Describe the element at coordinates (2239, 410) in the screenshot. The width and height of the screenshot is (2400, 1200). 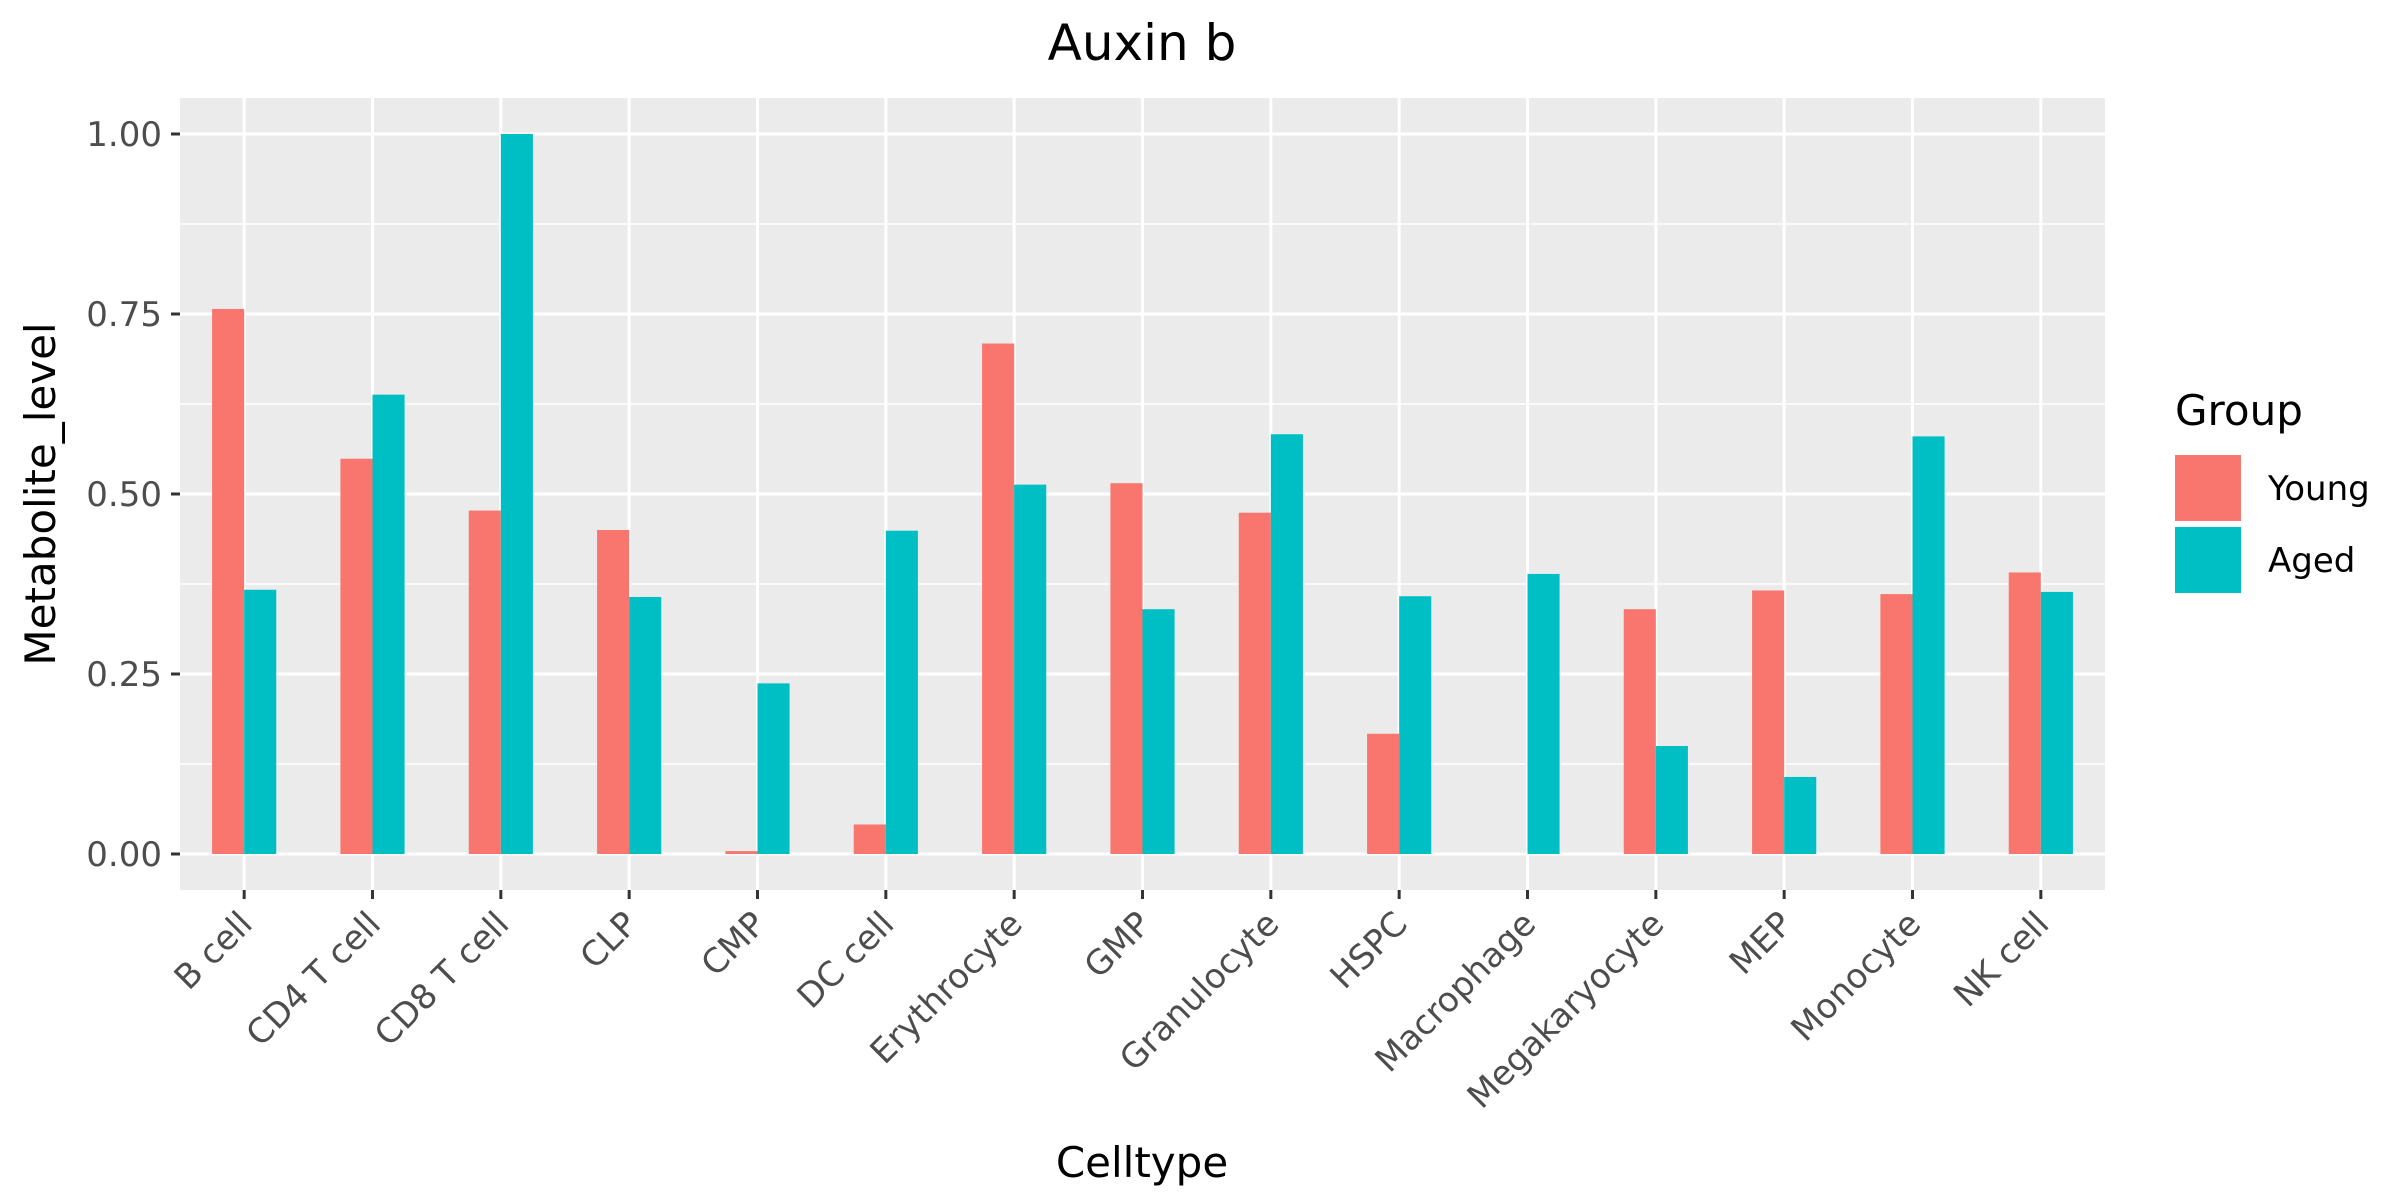
I see `legend-title: Group` at that location.